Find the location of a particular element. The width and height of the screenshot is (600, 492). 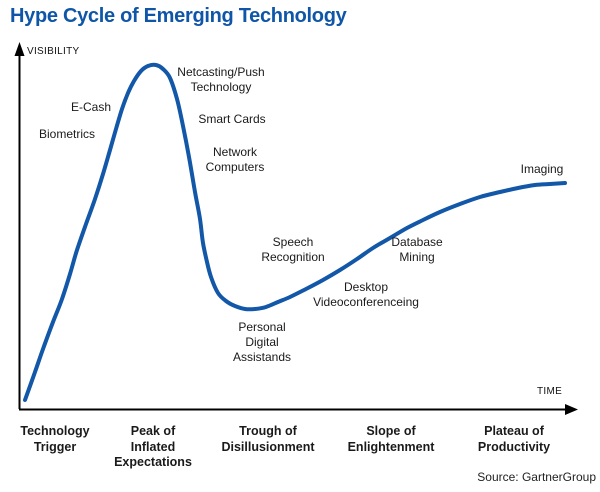

tech-e-cash: E-Cash is located at coordinates (91, 107).